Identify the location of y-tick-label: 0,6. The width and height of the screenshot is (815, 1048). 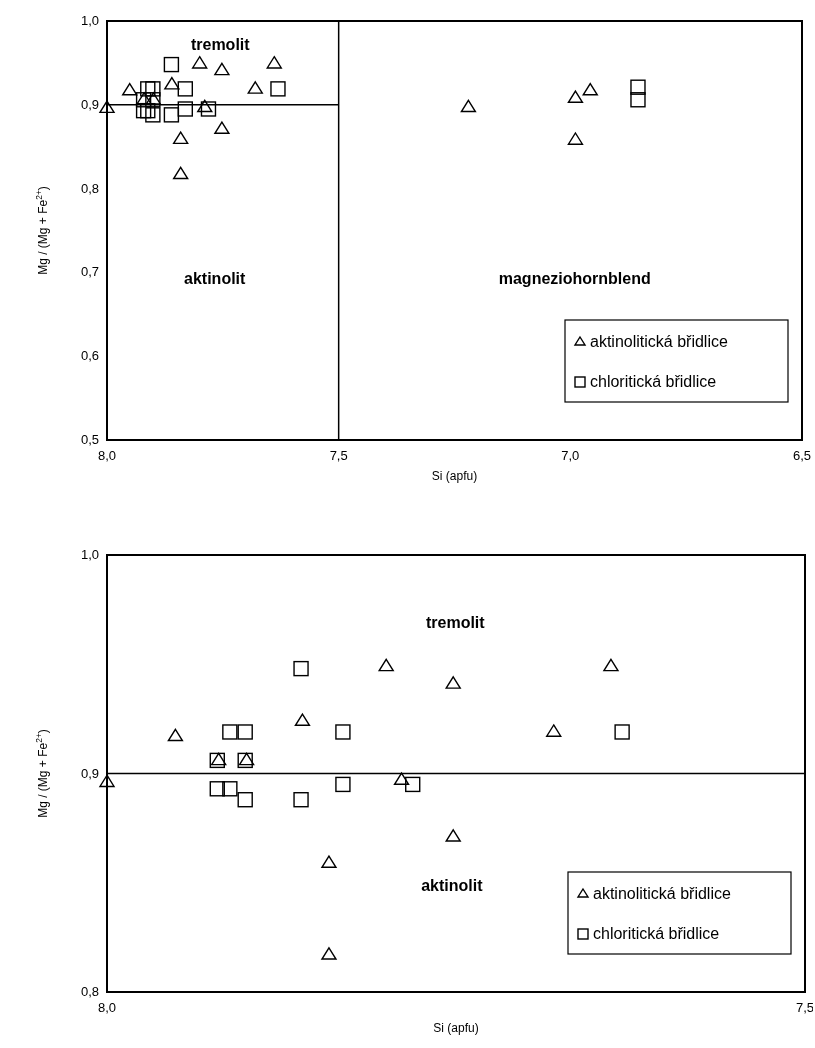
(89, 356).